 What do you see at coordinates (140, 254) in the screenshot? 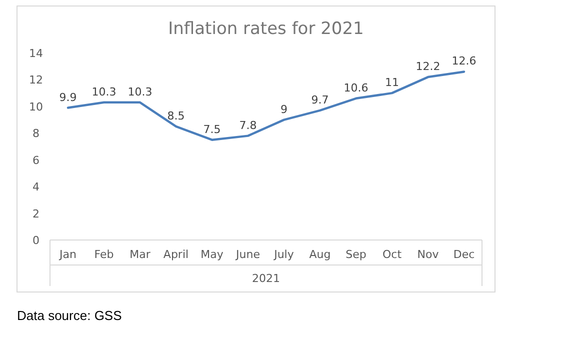
I see `x-tick-label: Mar` at bounding box center [140, 254].